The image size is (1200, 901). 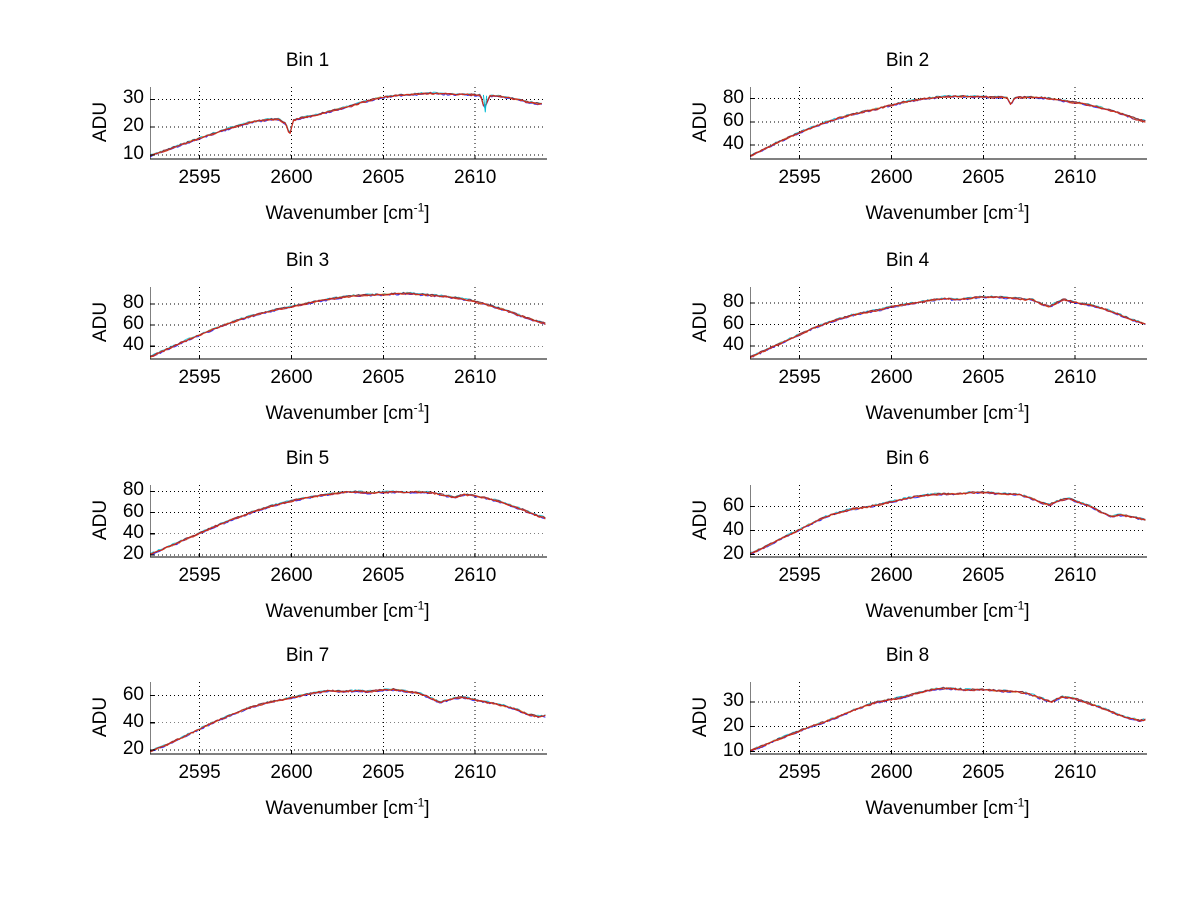 I want to click on y-tick-label: 30, so click(x=733, y=700).